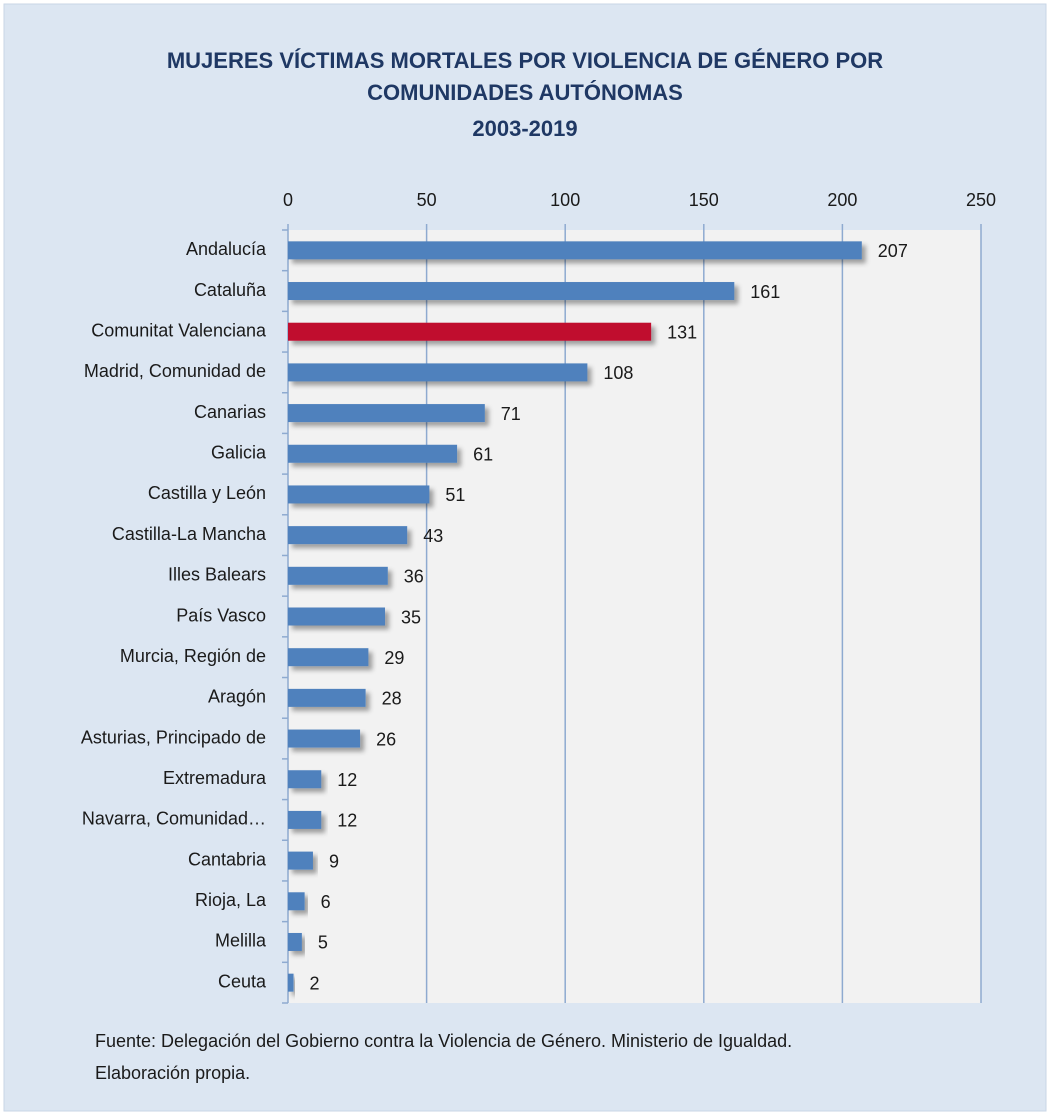  I want to click on y-tick-label: Aragón, so click(237, 697).